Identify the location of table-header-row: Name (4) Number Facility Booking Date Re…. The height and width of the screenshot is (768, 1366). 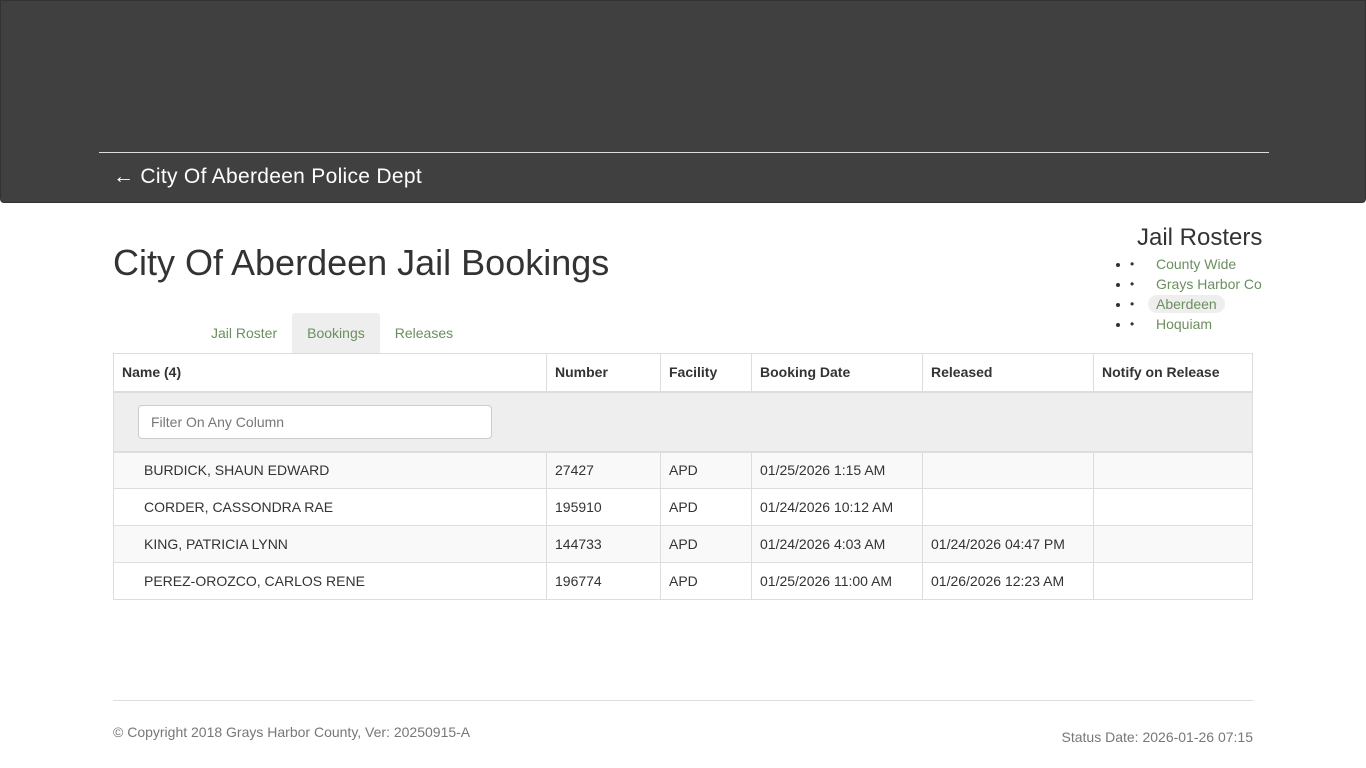
(683, 373).